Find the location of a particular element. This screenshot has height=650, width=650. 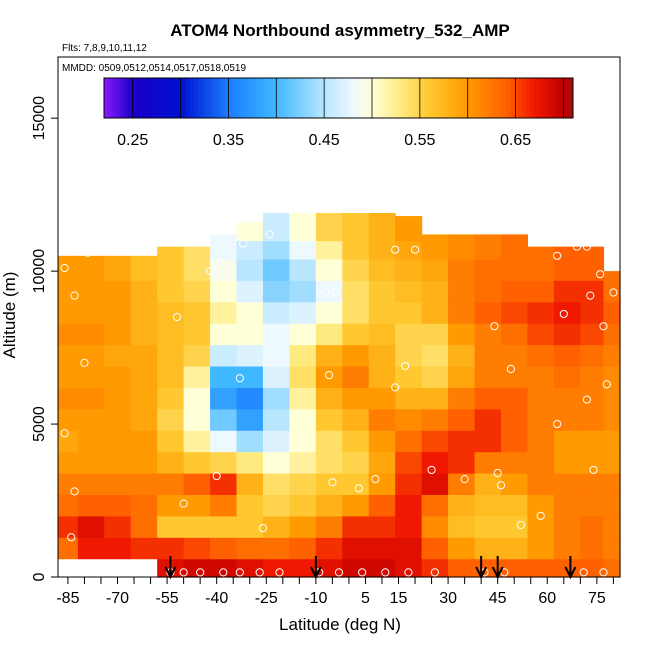

x-tick-label: -85 is located at coordinates (67, 598).